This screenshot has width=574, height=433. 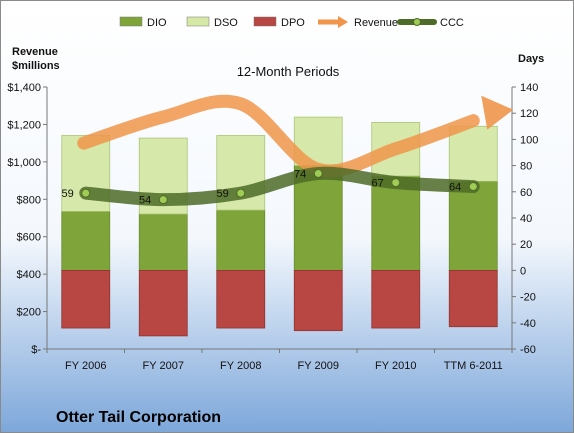 What do you see at coordinates (528, 324) in the screenshot?
I see `right-tick-label: -40` at bounding box center [528, 324].